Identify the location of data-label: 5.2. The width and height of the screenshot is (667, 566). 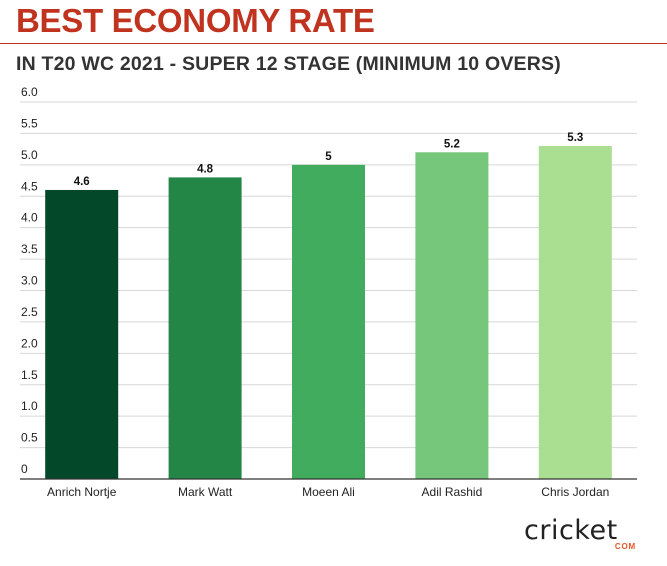
(452, 144).